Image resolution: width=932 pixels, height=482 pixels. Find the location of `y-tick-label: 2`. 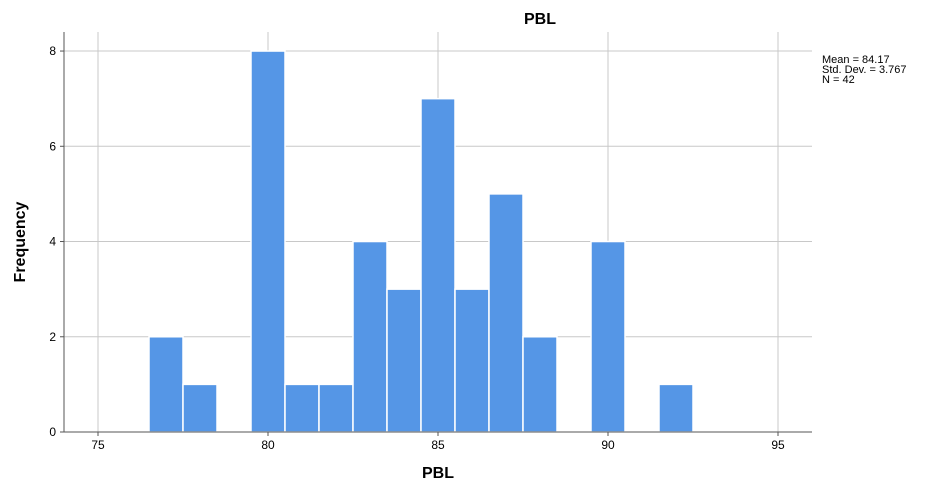

y-tick-label: 2 is located at coordinates (52, 337).